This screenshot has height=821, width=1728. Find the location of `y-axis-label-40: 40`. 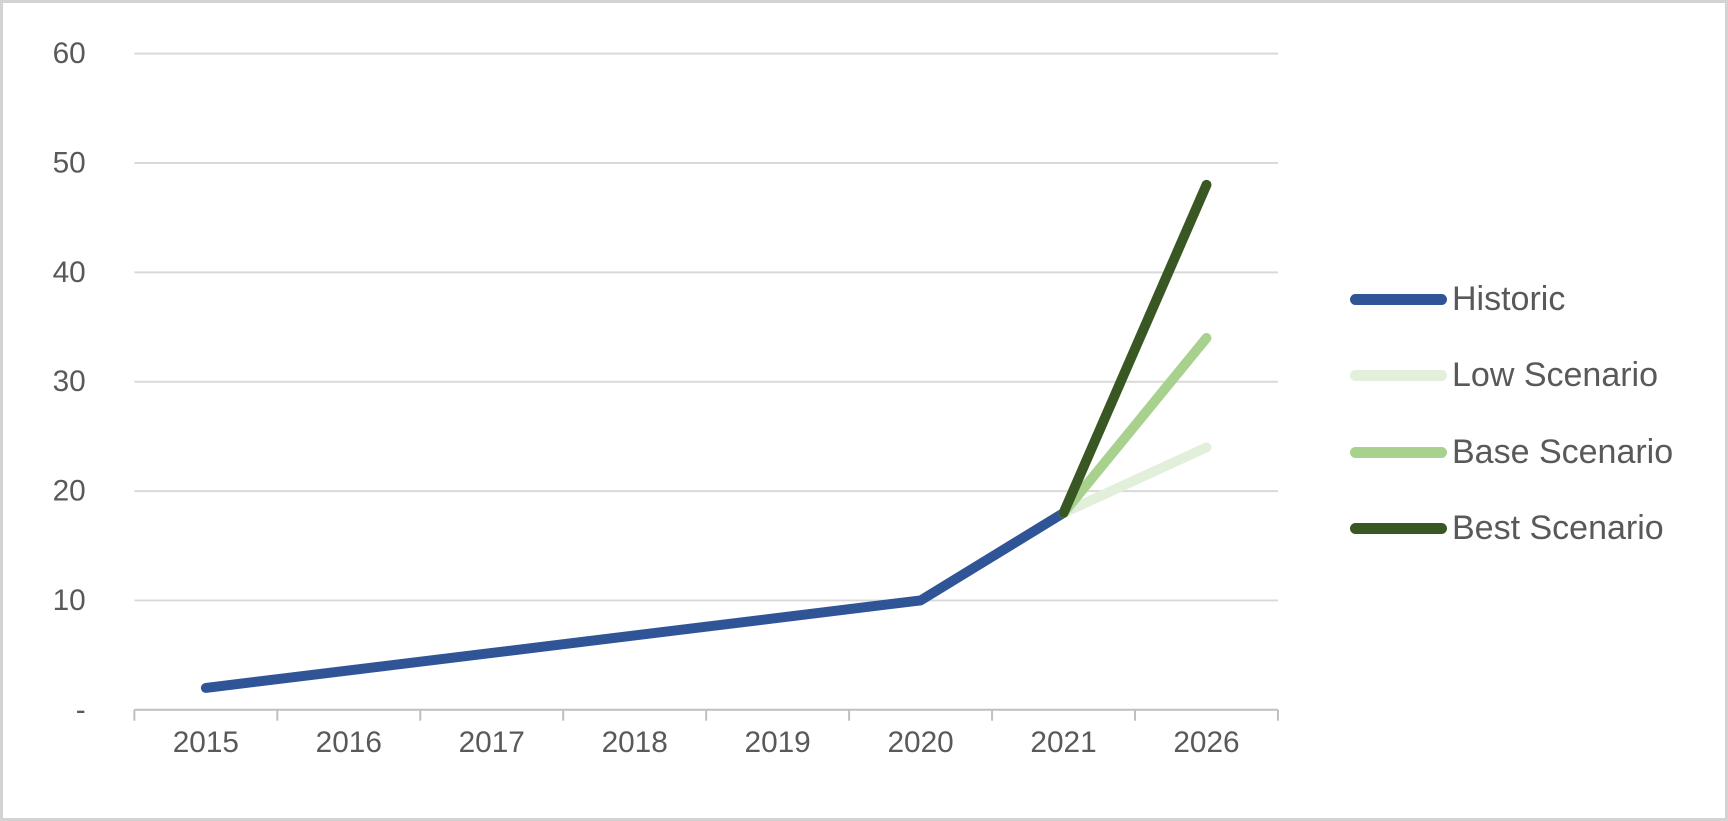

y-axis-label-40: 40 is located at coordinates (69, 272).